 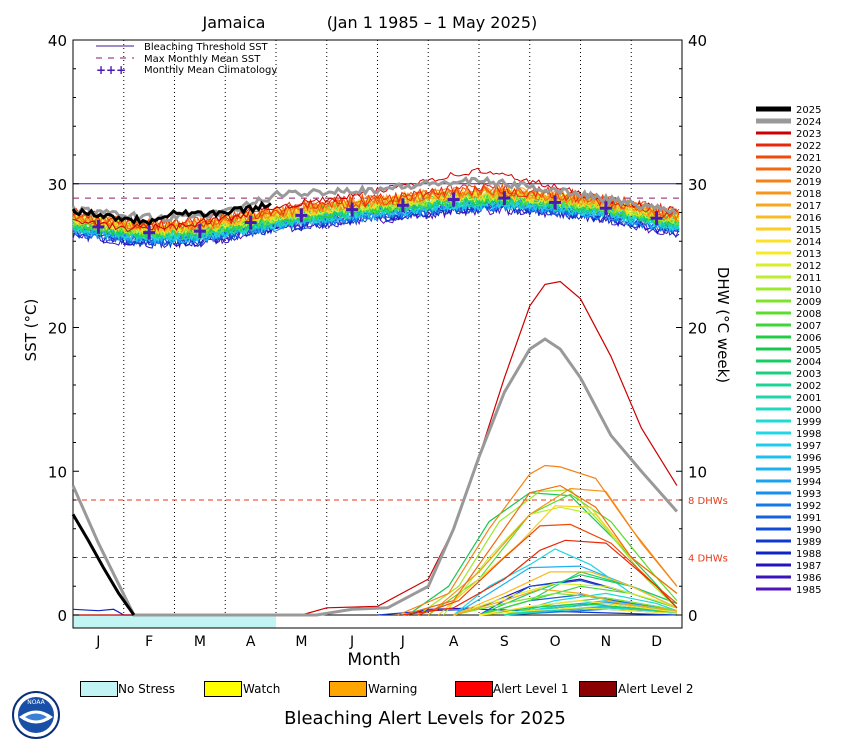 What do you see at coordinates (373, 660) in the screenshot?
I see `x-axis-label: Month` at bounding box center [373, 660].